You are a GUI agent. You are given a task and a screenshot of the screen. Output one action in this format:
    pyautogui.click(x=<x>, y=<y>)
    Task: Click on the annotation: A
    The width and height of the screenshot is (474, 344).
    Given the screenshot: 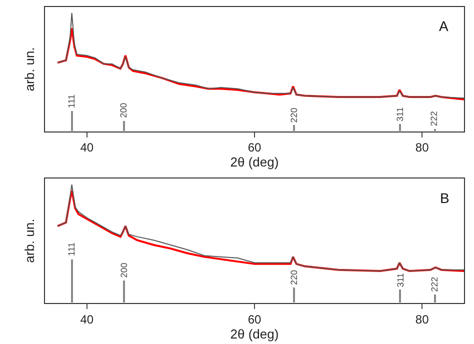 What is the action you would take?
    pyautogui.click(x=444, y=26)
    